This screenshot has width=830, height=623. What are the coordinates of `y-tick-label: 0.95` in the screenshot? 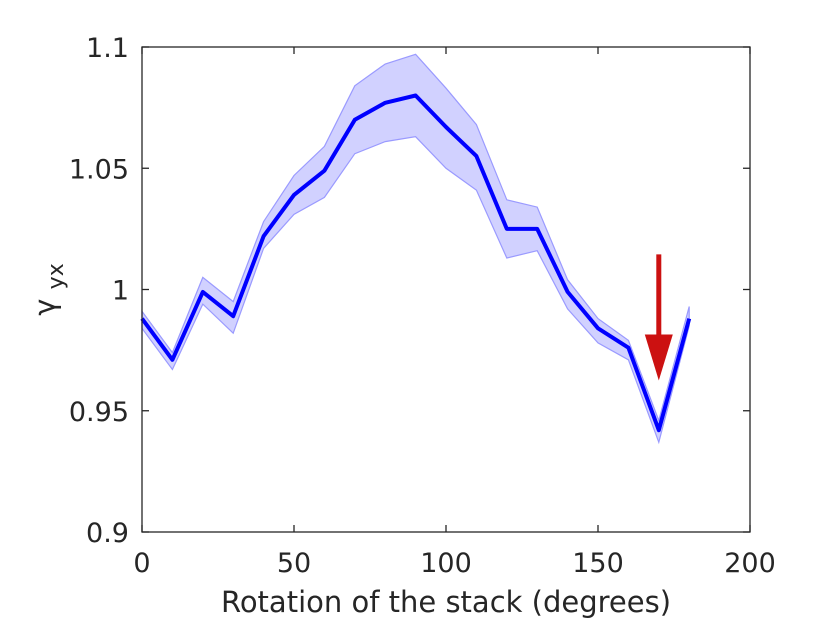 It's located at (99, 412).